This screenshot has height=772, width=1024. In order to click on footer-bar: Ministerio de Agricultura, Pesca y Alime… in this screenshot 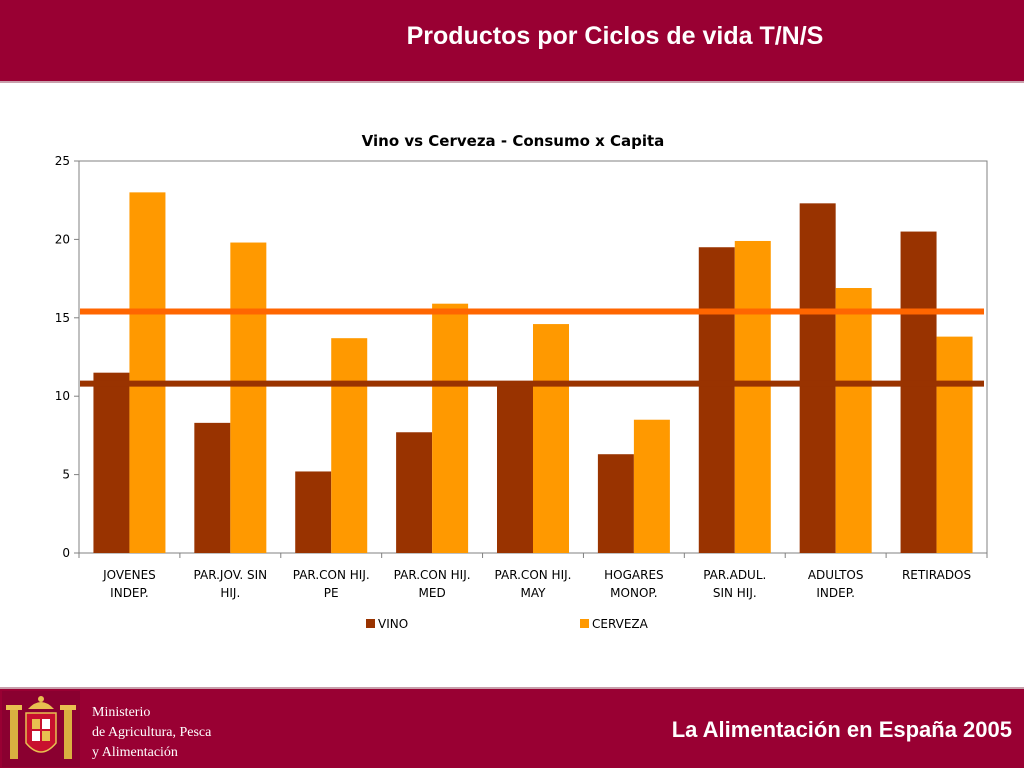, I will do `click(512, 728)`.